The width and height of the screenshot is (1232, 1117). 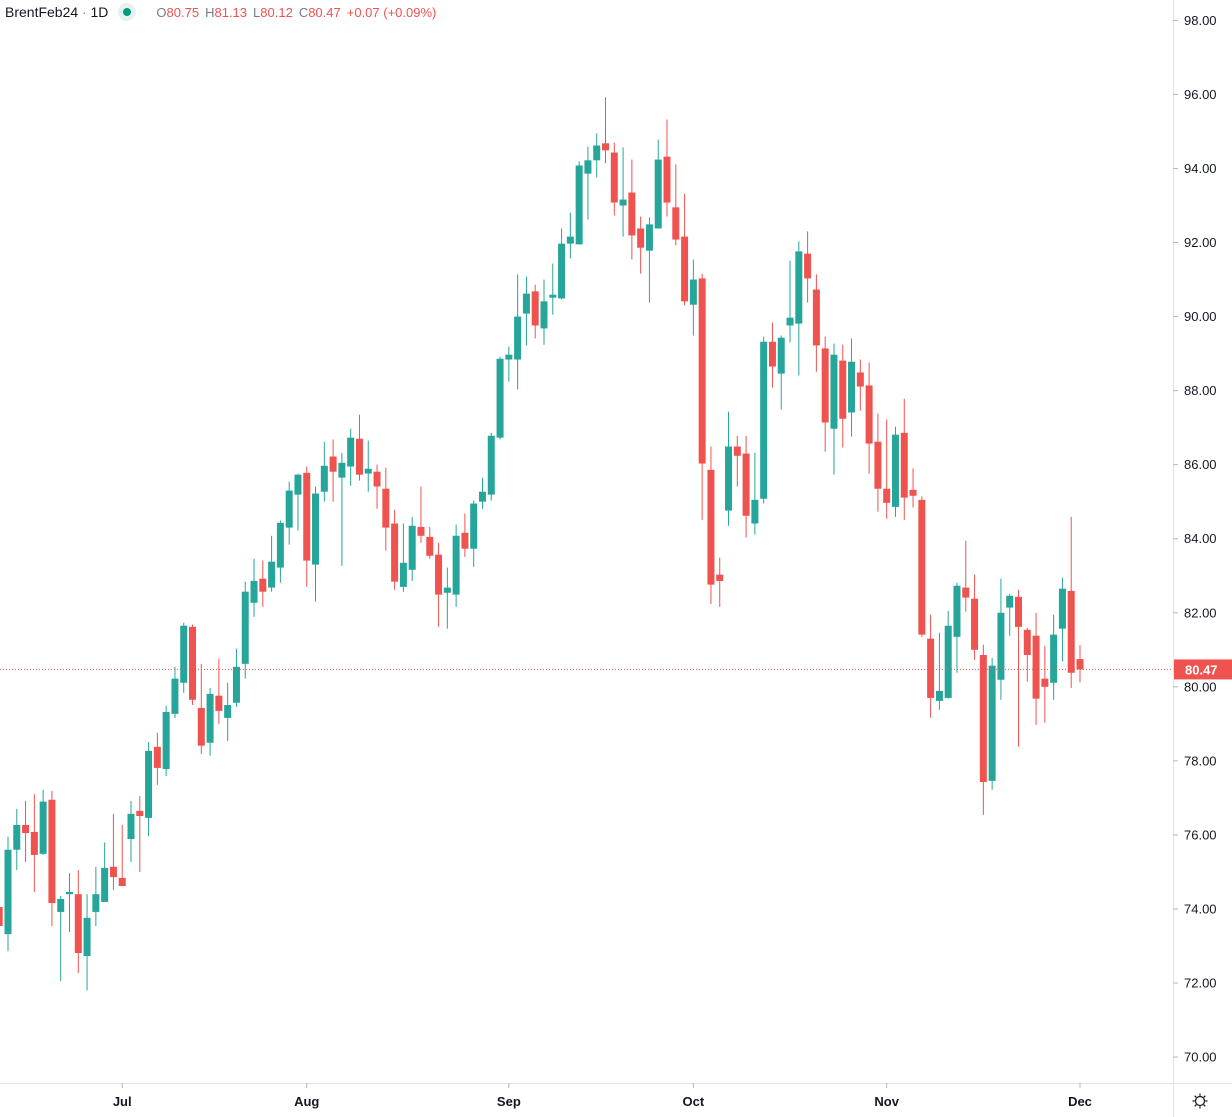 What do you see at coordinates (1200, 1101) in the screenshot?
I see `gear-icon` at bounding box center [1200, 1101].